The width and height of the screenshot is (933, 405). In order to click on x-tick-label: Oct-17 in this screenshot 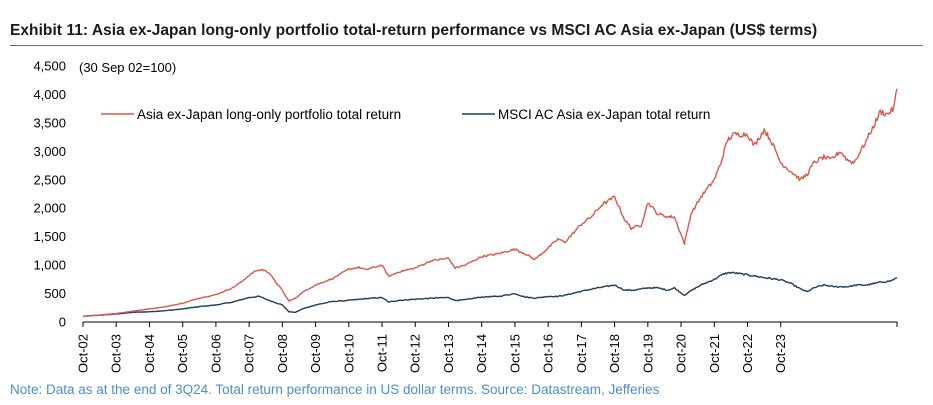, I will do `click(581, 353)`.